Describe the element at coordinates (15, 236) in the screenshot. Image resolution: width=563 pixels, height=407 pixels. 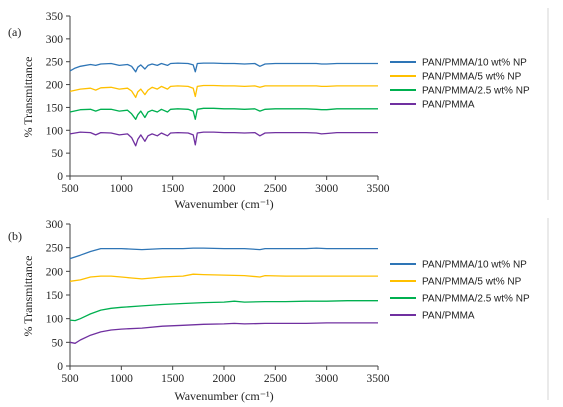
I see `panel-b-label: (b)` at that location.